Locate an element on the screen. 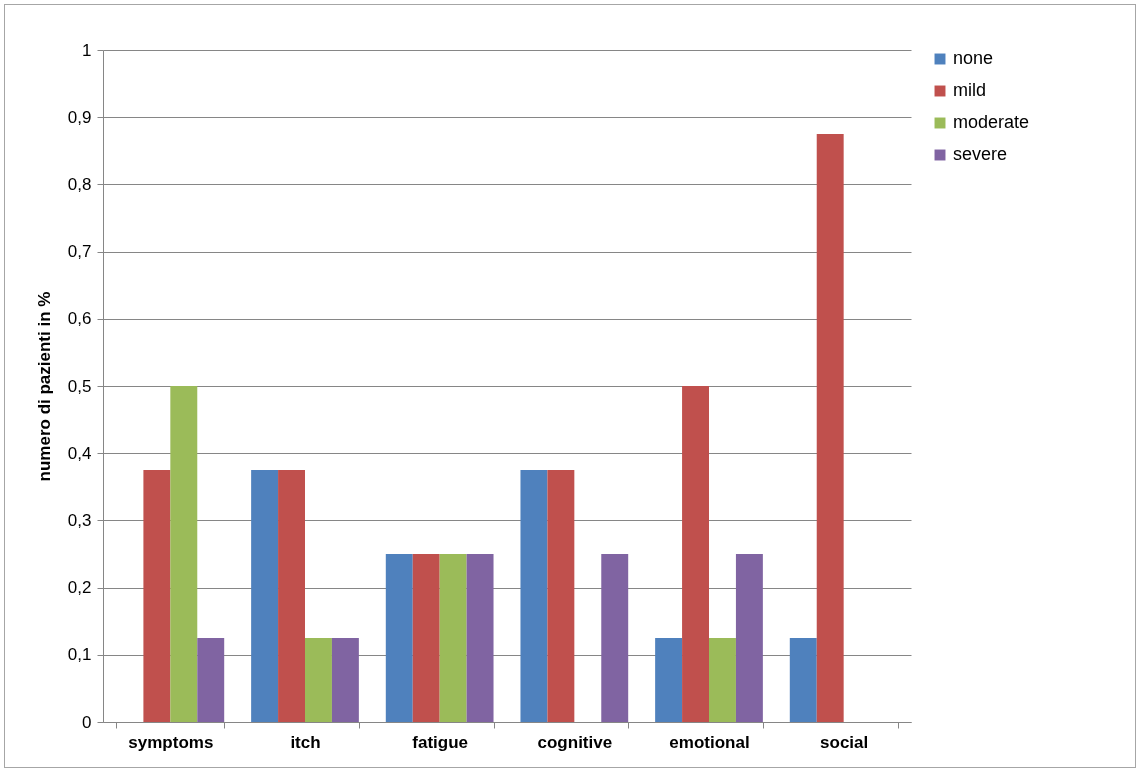 This screenshot has height=774, width=1142. y-axis-title: numero di pazienti in % is located at coordinates (44, 386).